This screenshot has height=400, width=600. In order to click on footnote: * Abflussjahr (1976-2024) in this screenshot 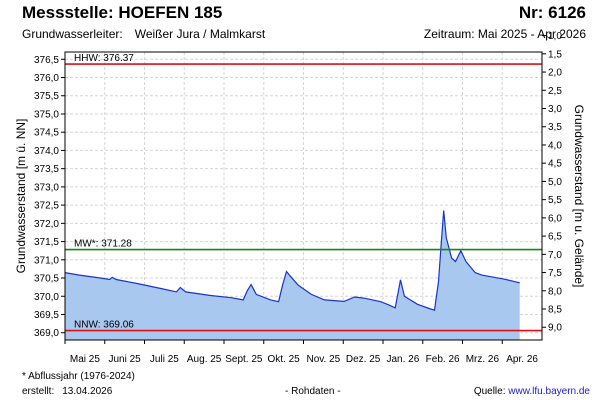, I will do `click(78, 376)`.